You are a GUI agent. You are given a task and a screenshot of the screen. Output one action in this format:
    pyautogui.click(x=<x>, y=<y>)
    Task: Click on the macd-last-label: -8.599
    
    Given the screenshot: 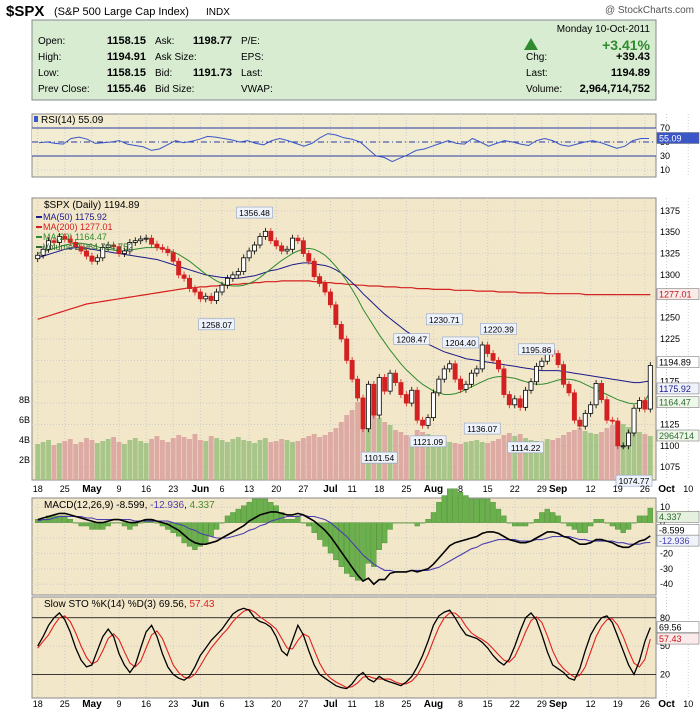 What is the action you would take?
    pyautogui.click(x=672, y=530)
    